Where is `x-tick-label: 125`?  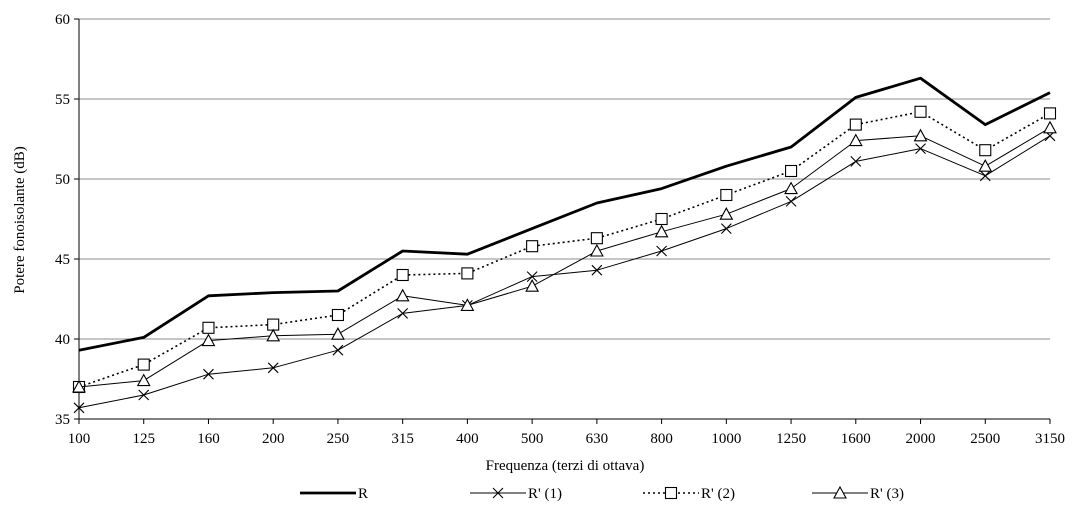 x-tick-label: 125 is located at coordinates (143, 439).